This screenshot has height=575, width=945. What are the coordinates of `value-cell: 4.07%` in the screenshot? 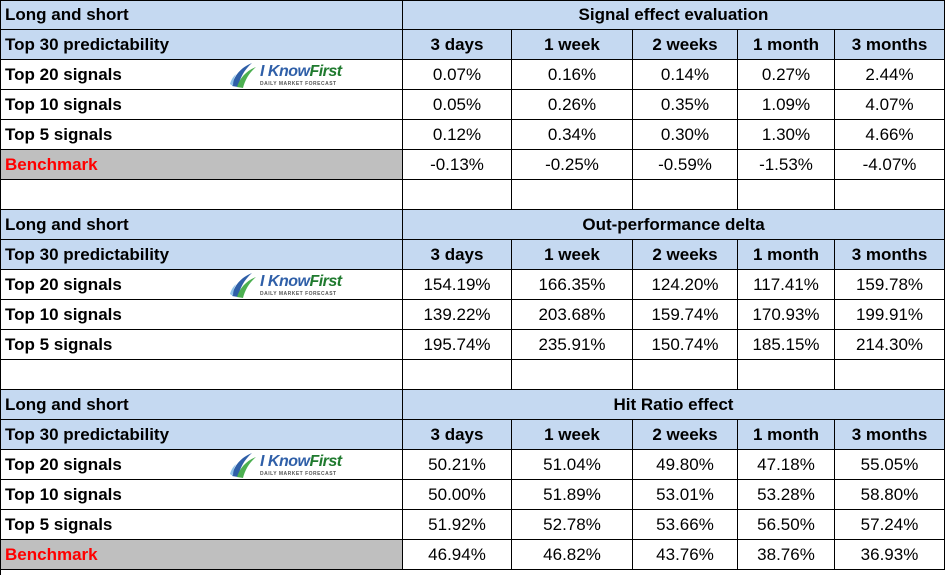 It's located at (890, 105).